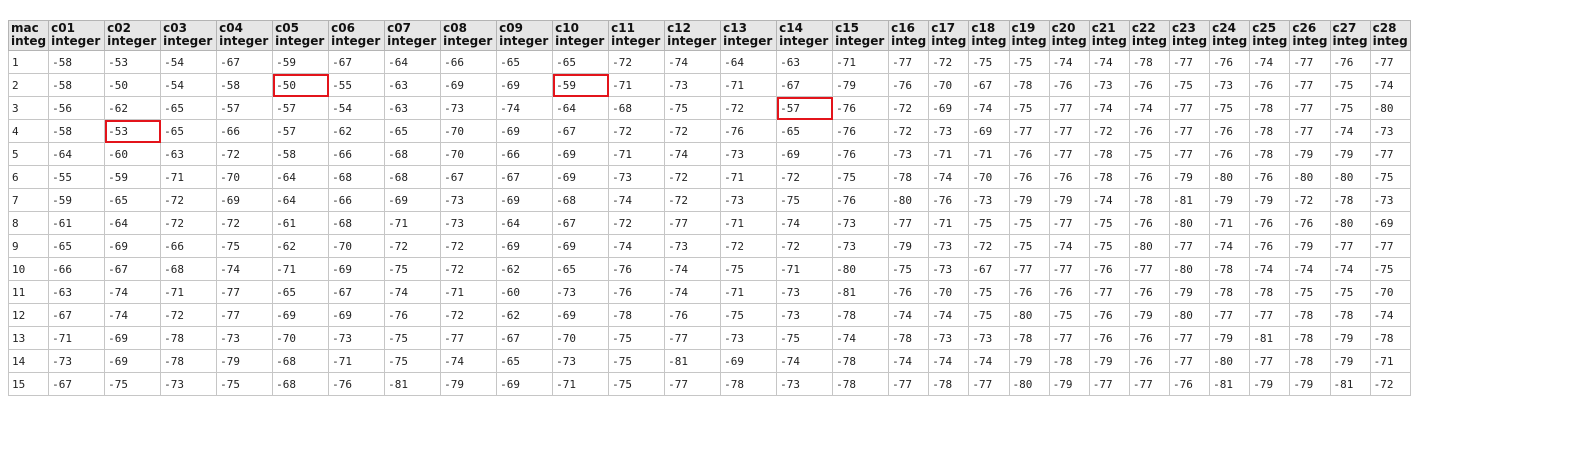  I want to click on column-header-c02: c02 integer, so click(133, 35).